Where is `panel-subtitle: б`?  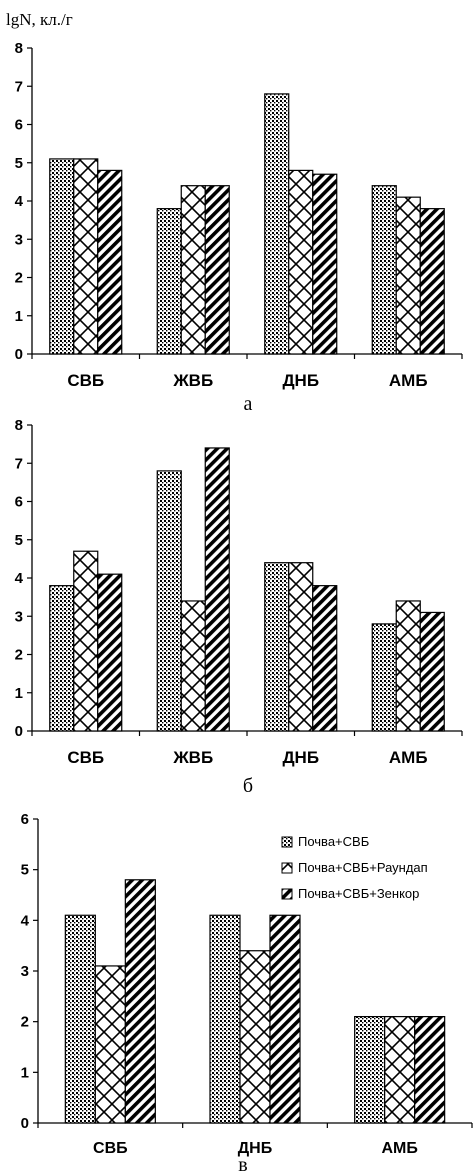
panel-subtitle: б is located at coordinates (248, 786).